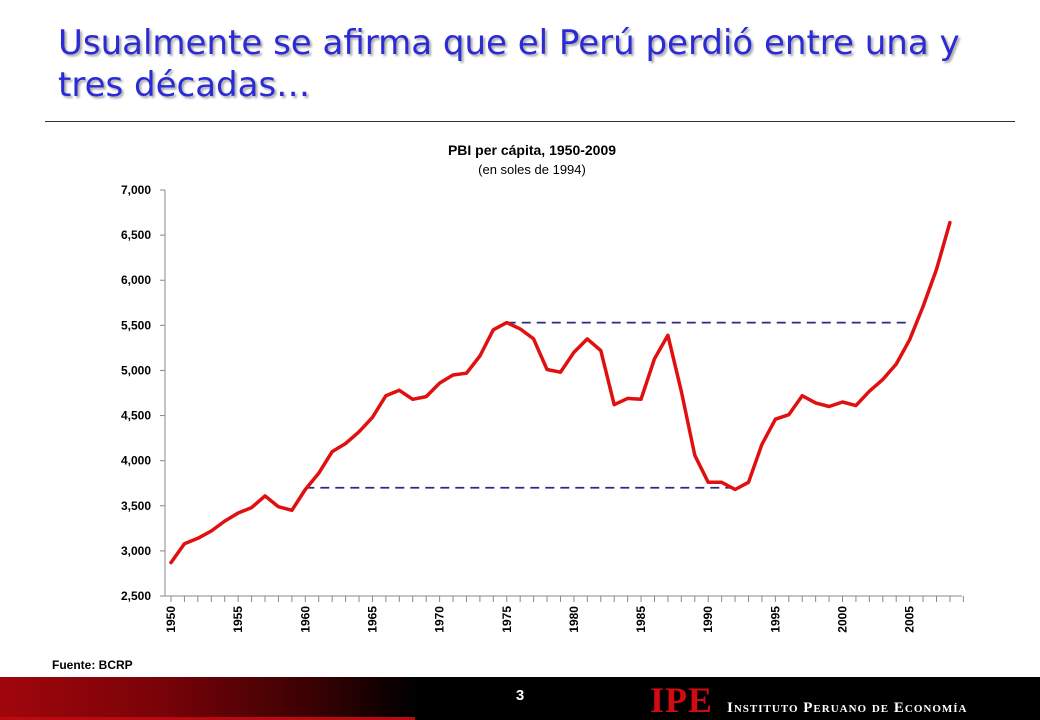 The height and width of the screenshot is (720, 1040). Describe the element at coordinates (92, 665) in the screenshot. I see `source-note: Fuente: BCRP` at that location.